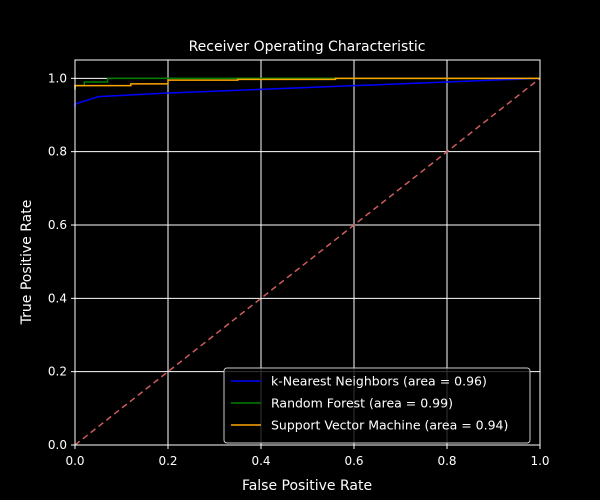 This screenshot has height=500, width=600. What do you see at coordinates (307, 486) in the screenshot?
I see `x-axis-label: False Positive Rate` at bounding box center [307, 486].